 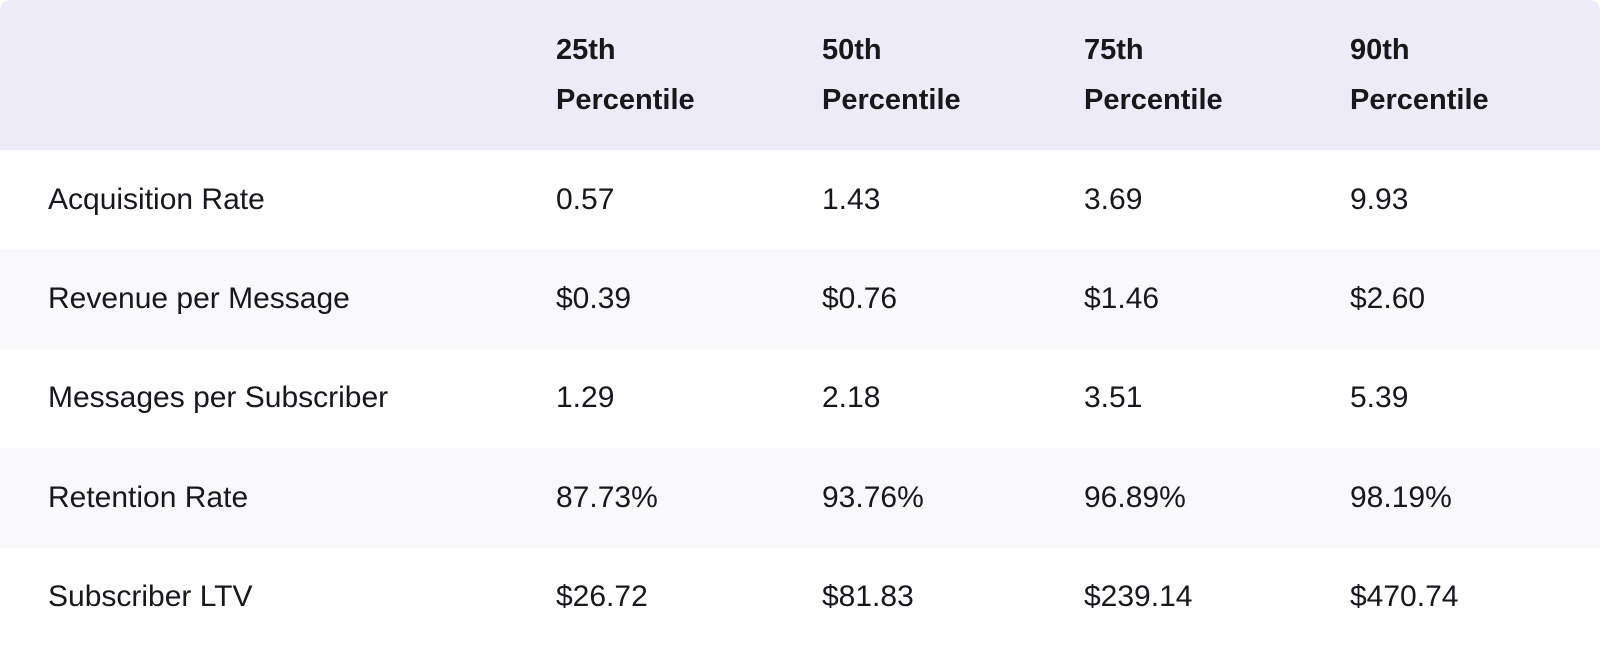 What do you see at coordinates (868, 597) in the screenshot?
I see `cell-value: $81.83` at bounding box center [868, 597].